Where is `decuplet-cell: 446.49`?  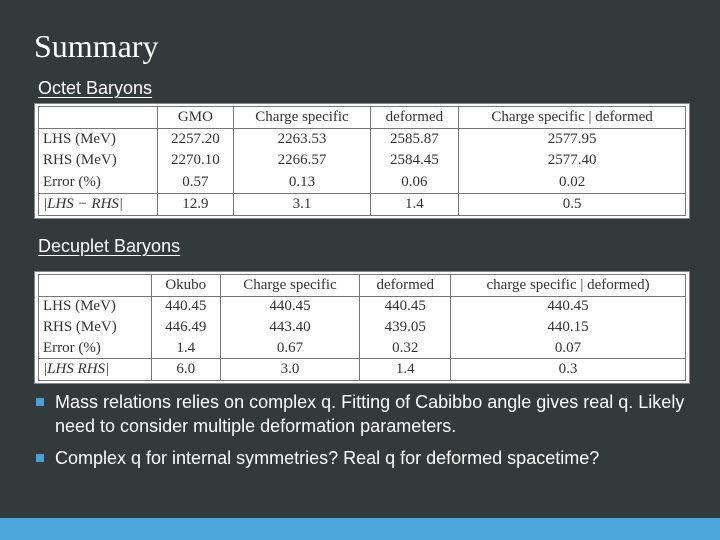 decuplet-cell: 446.49 is located at coordinates (185, 327).